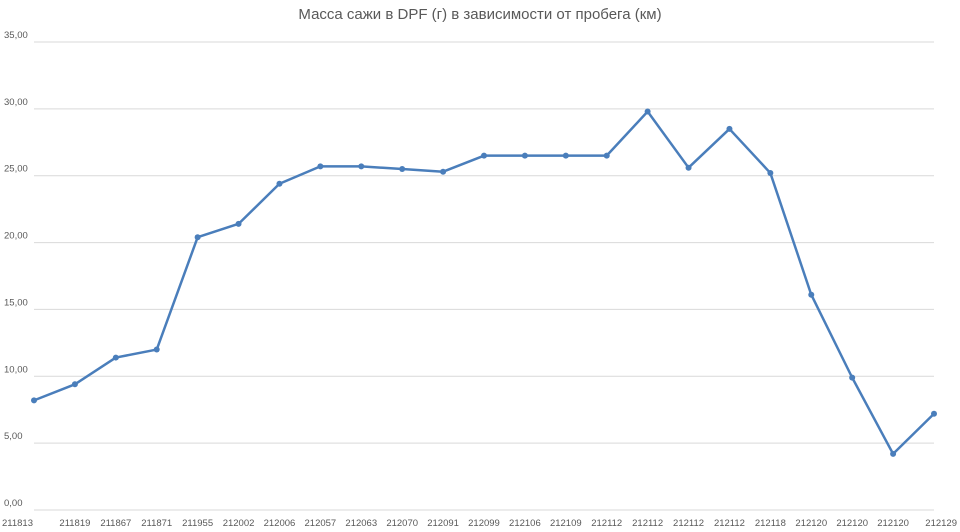 This screenshot has width=960, height=532. What do you see at coordinates (197, 523) in the screenshot?
I see `x-tick-label: 211955` at bounding box center [197, 523].